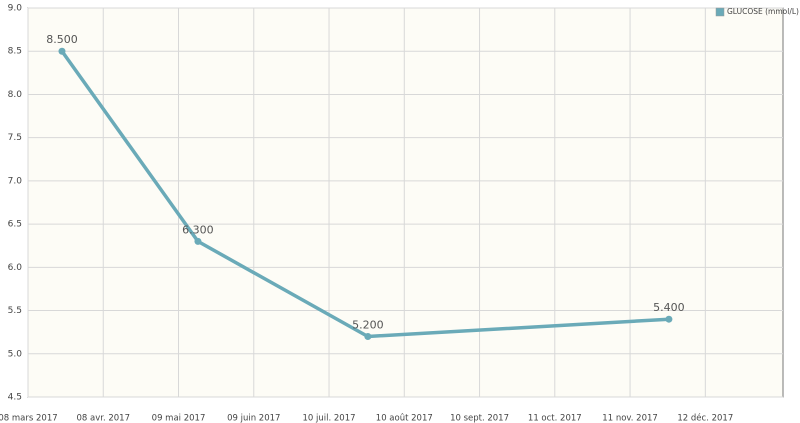 Image resolution: width=800 pixels, height=423 pixels. Describe the element at coordinates (720, 12) in the screenshot. I see `legend-swatch` at that location.